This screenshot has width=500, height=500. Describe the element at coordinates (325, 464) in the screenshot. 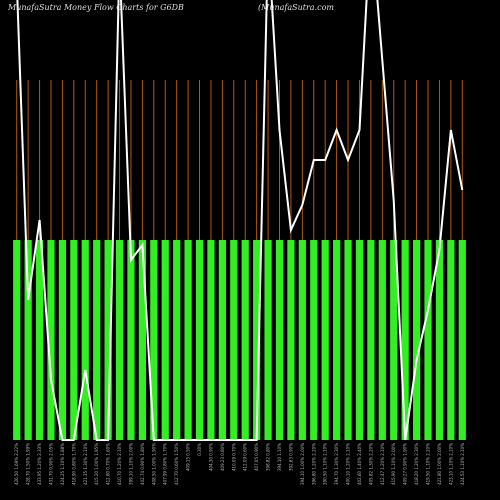

I see `x-tick-label: 390.50 1.10% 2.10%` at that location.